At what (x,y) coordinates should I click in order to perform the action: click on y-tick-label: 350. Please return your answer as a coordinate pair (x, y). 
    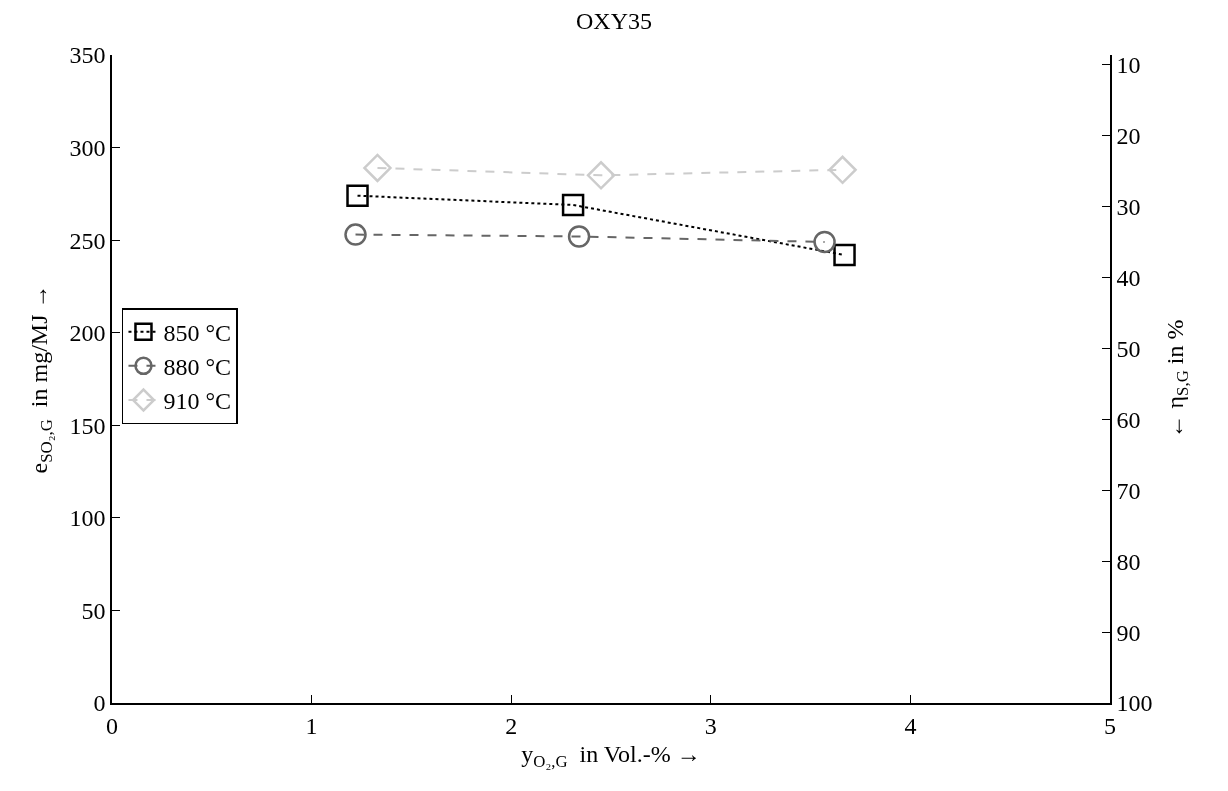
    Looking at the image, I should click on (87, 55).